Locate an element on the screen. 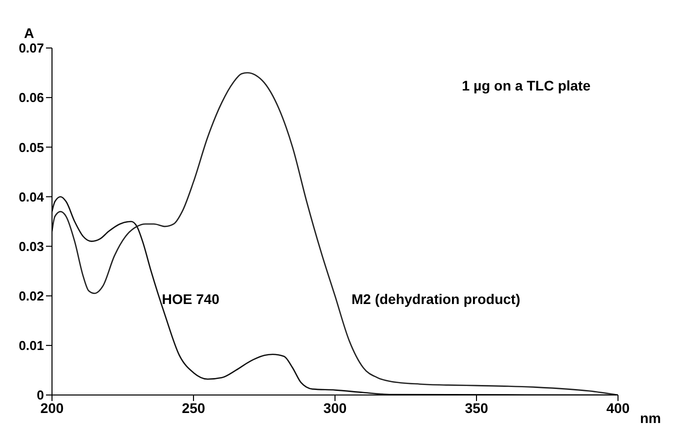  x-tick-label: 300 is located at coordinates (335, 408).